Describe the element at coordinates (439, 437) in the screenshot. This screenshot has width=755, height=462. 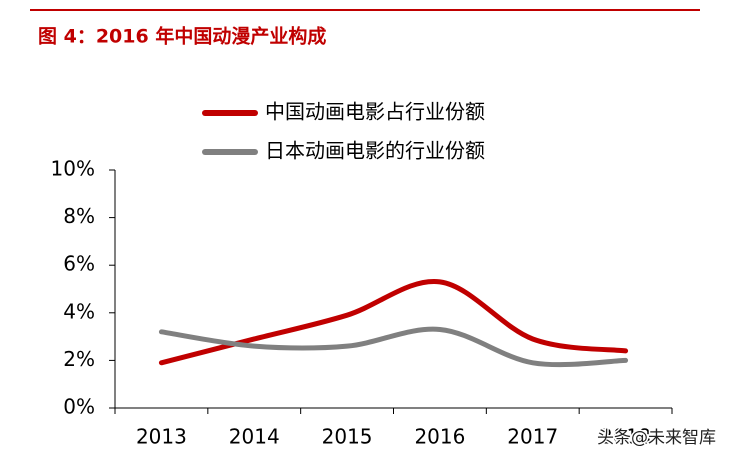
I see `x-tick-label: 2016` at that location.